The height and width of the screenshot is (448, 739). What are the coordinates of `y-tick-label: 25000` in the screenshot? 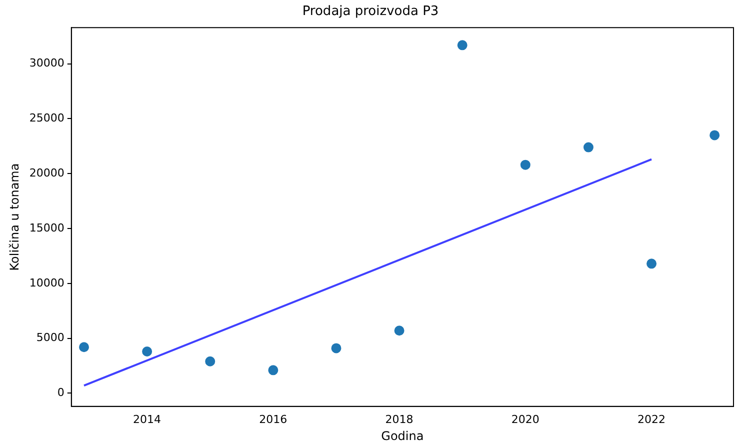 It's located at (46, 118).